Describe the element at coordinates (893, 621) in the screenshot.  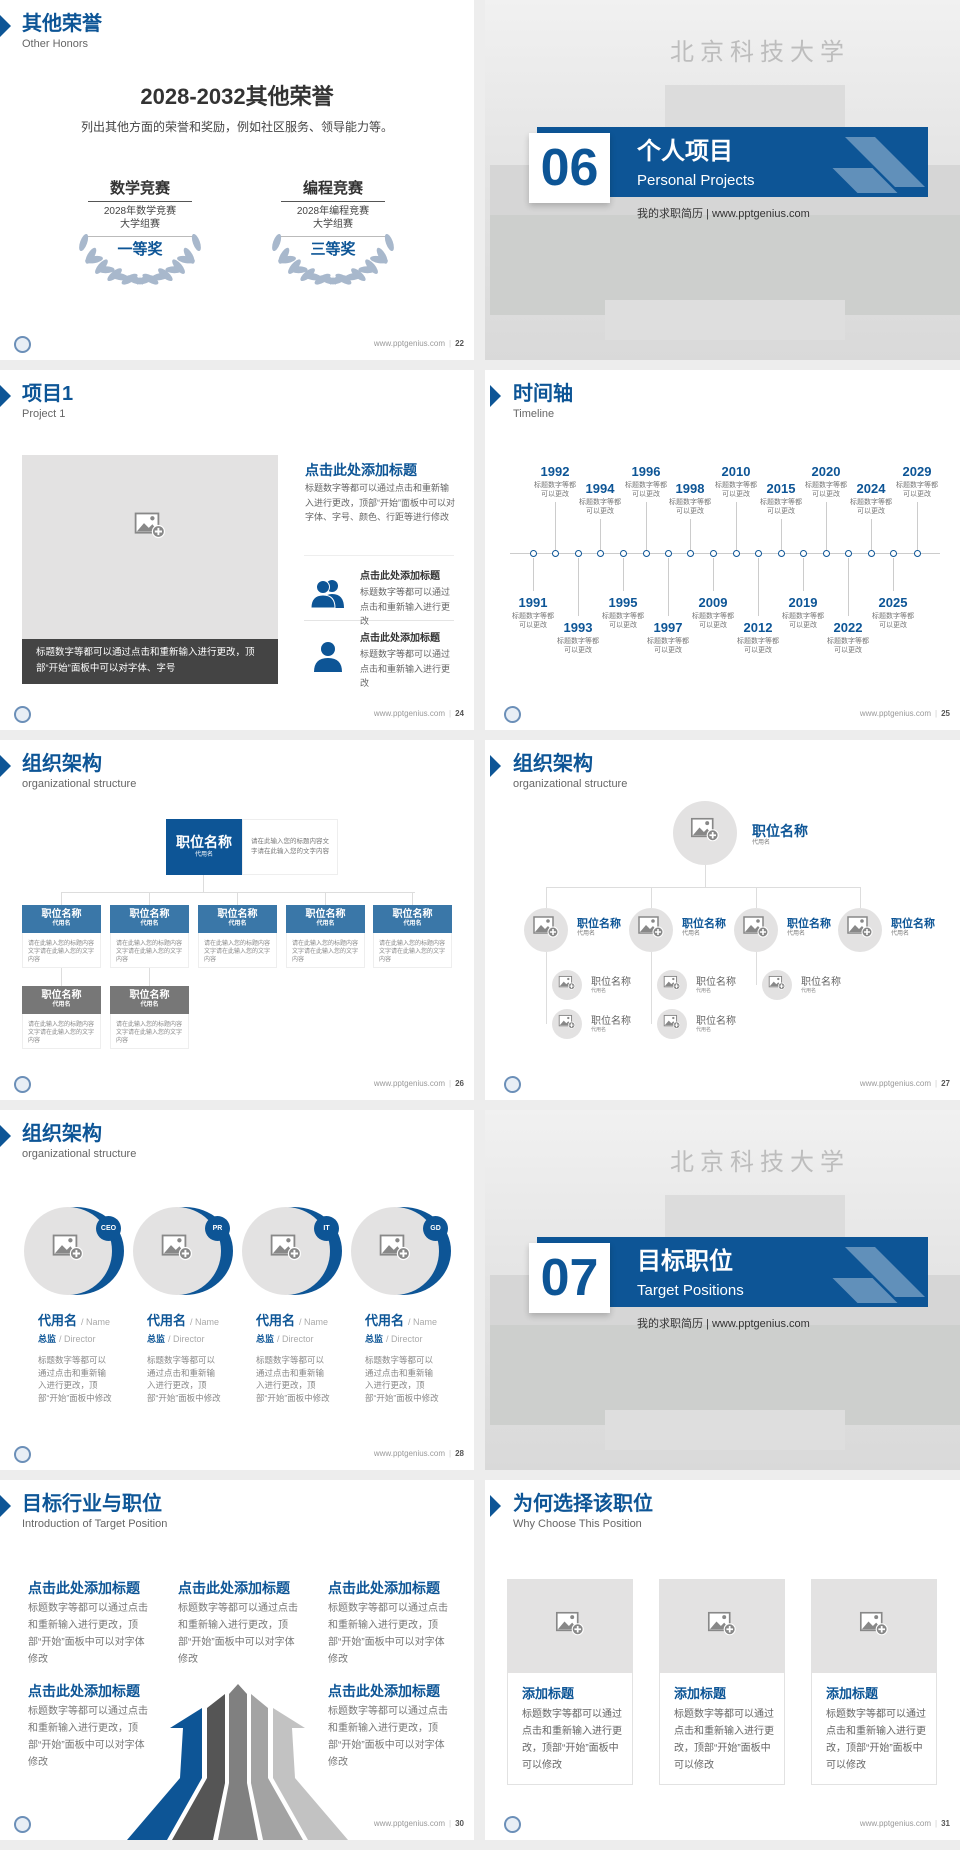
I see `timeline-text: 标题数字等都可以更改` at that location.